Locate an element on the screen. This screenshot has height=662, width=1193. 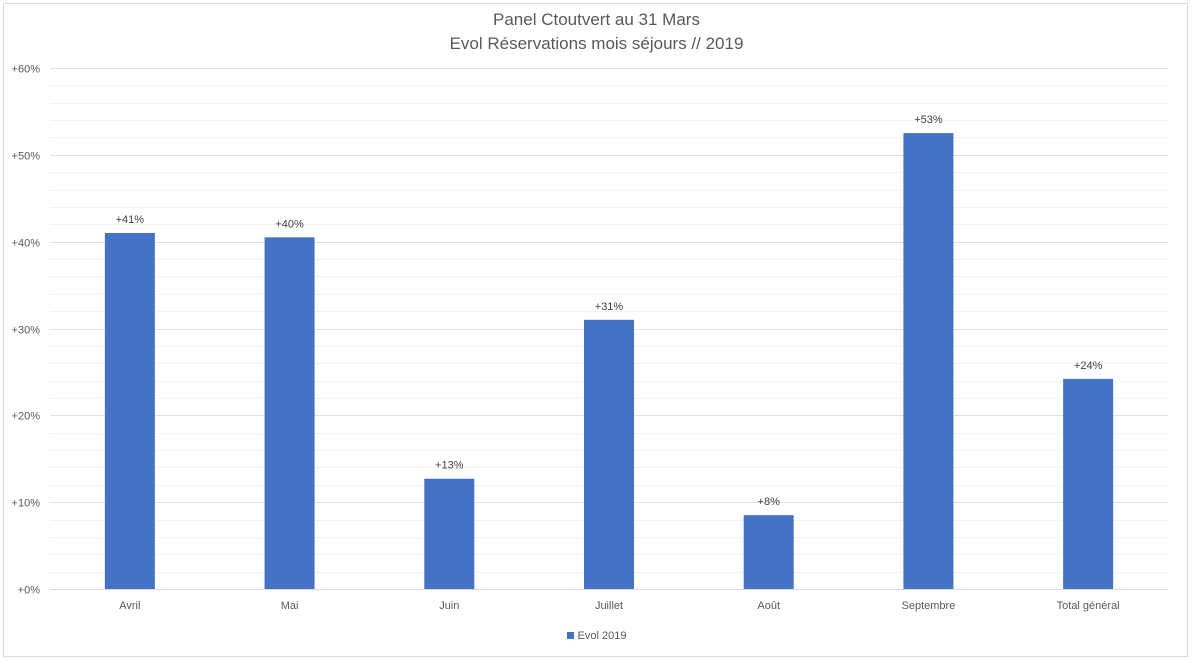
data-label: +8% is located at coordinates (769, 502).